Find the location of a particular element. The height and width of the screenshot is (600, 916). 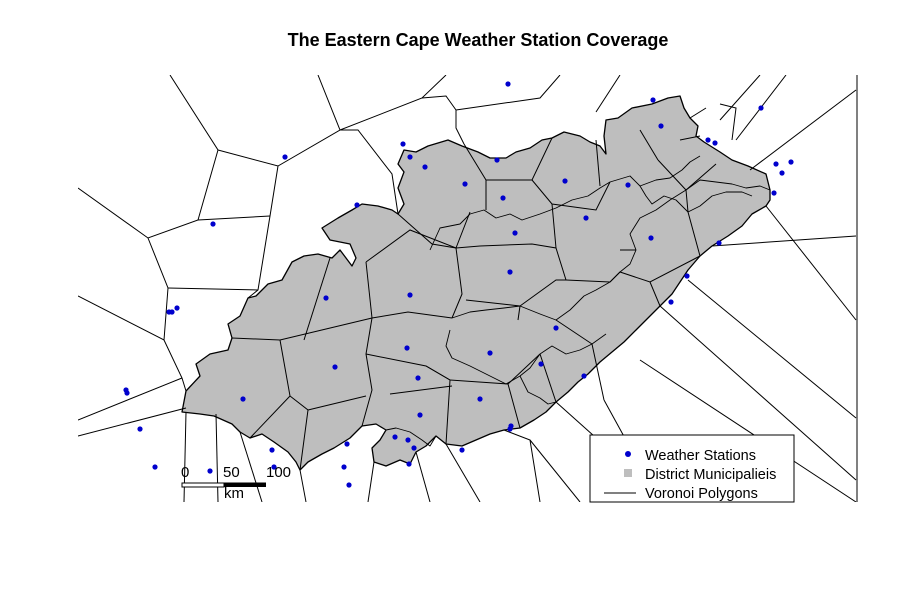

district-legend-icon is located at coordinates (628, 473).